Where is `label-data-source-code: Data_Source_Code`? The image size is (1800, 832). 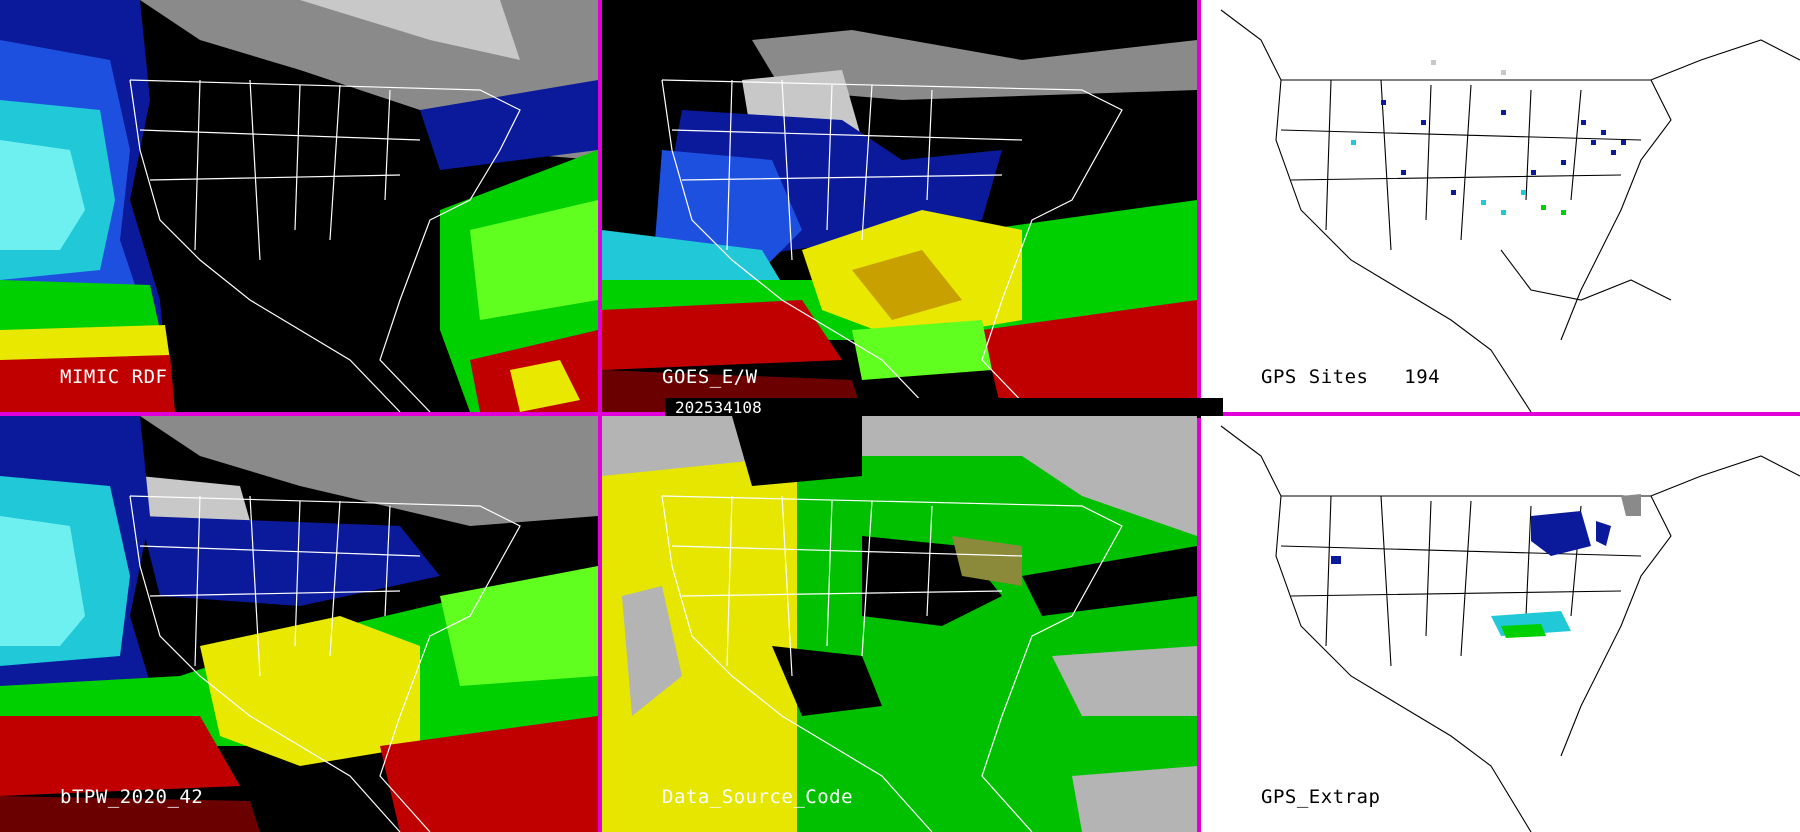
label-data-source-code: Data_Source_Code is located at coordinates (758, 797).